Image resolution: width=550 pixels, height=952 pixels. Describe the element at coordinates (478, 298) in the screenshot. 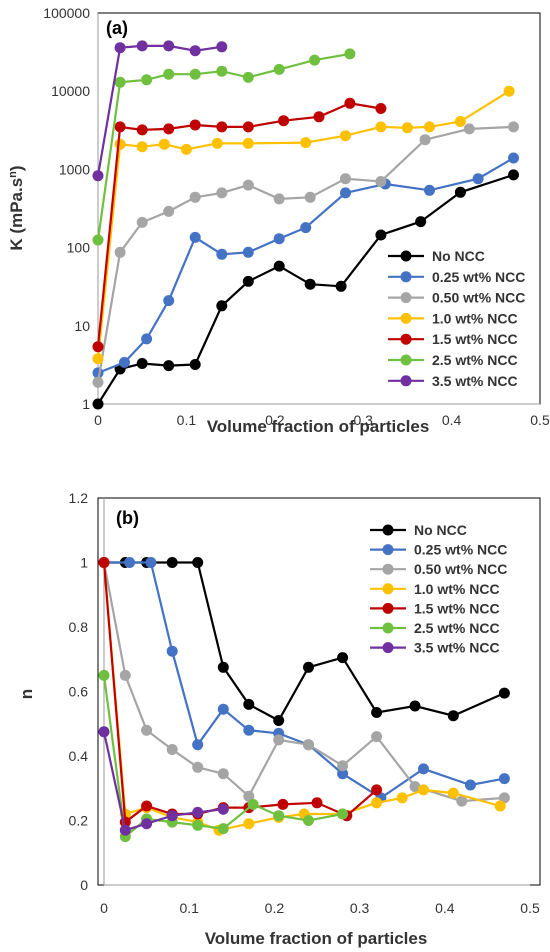

I see `legend-label: 0.50 wt% NCC` at that location.